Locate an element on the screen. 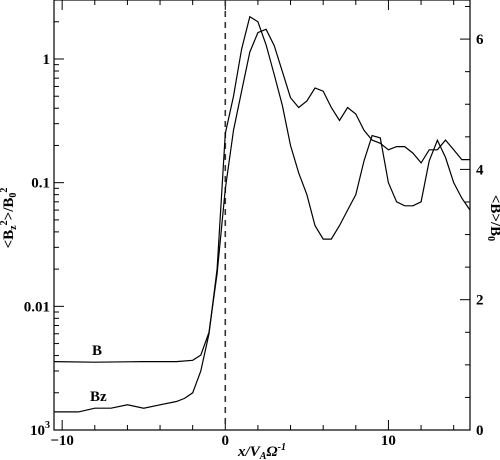  x-axis-title: x/VAΩ-1 is located at coordinates (261, 451).